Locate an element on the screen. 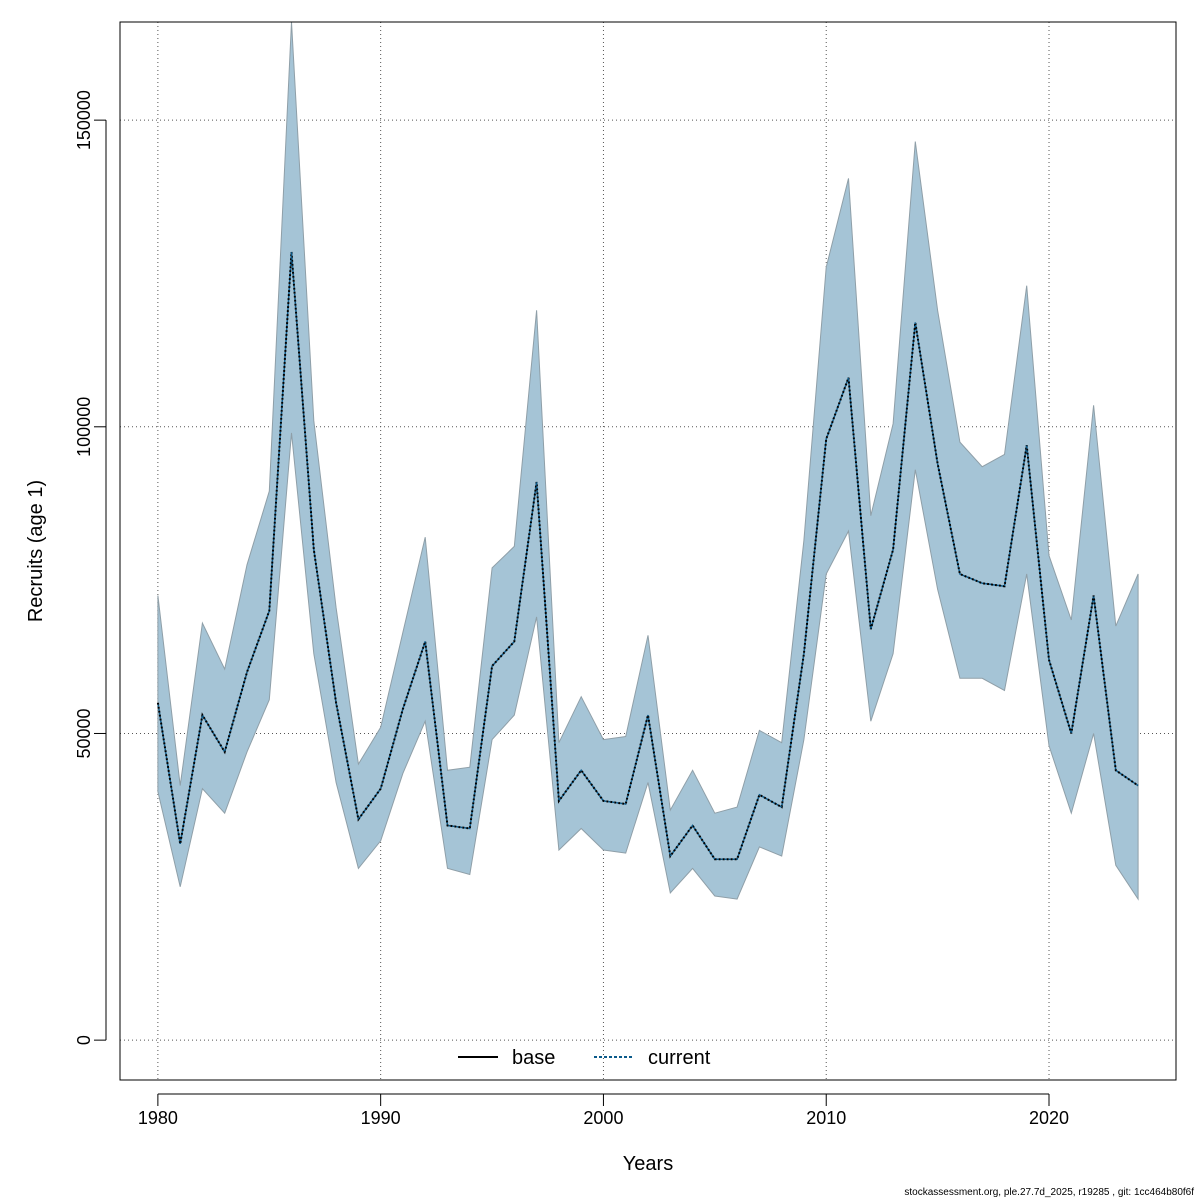  y-tick-label-150000: 150000 is located at coordinates (84, 120).